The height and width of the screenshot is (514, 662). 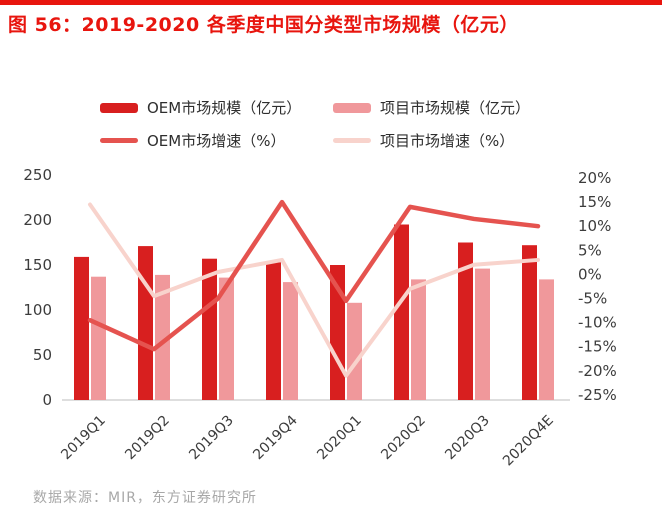 I want to click on x-axis-label: 2020Q3, so click(x=467, y=438).